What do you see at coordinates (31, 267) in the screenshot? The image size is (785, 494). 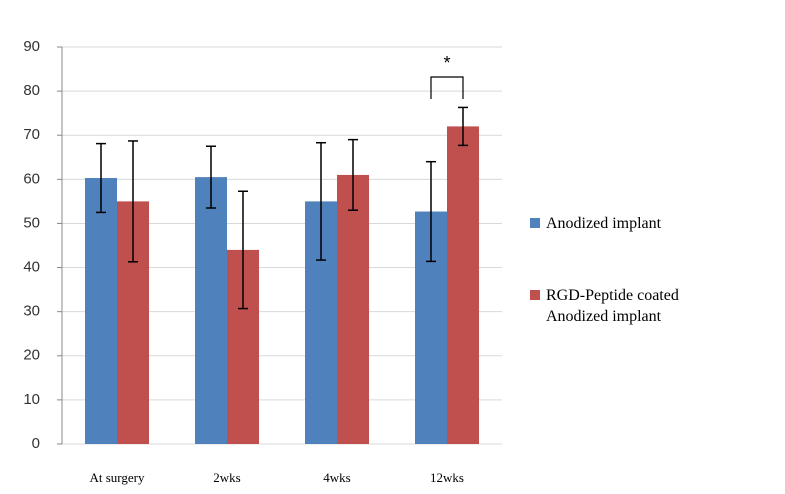 I see `y-tick-label: 40` at bounding box center [31, 267].